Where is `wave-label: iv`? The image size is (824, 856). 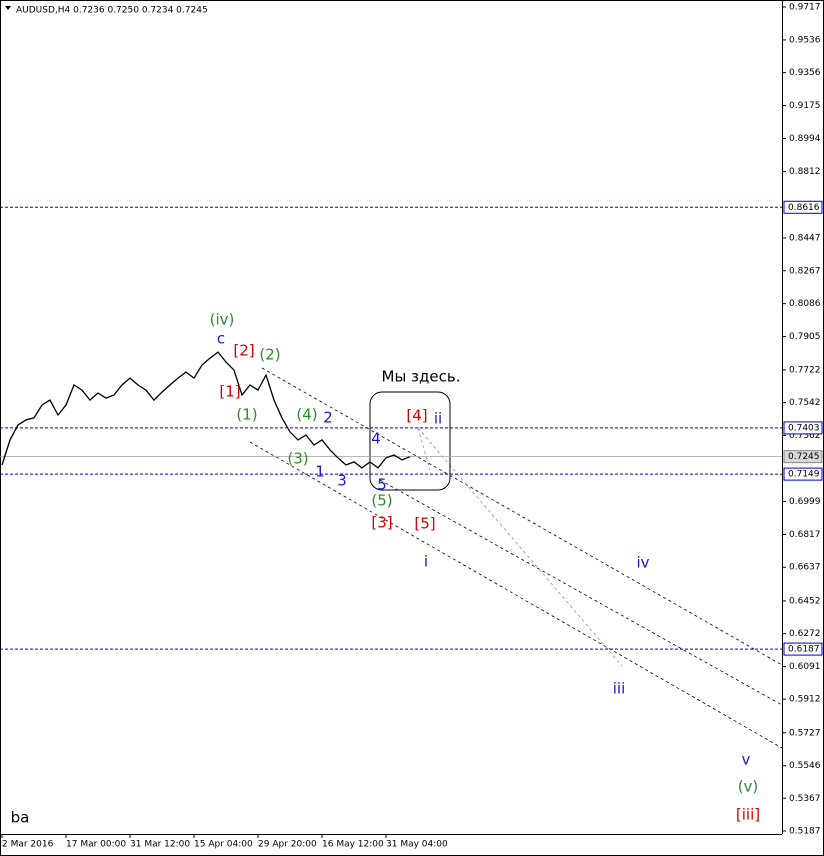
wave-label: iv is located at coordinates (642, 563).